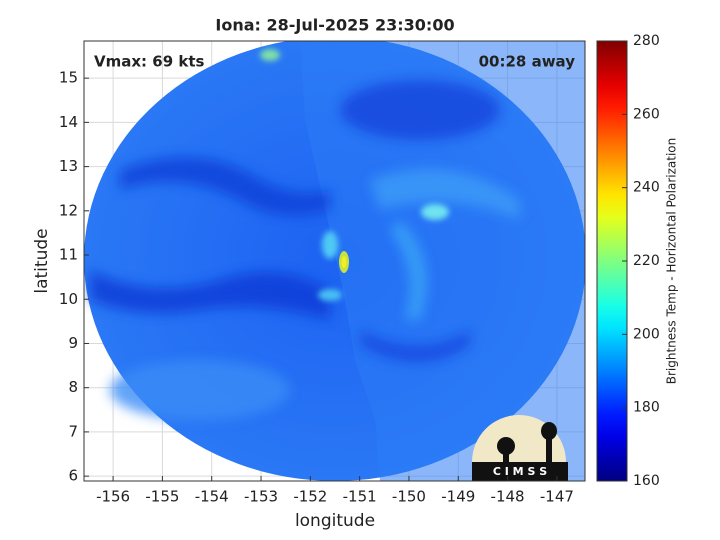  I want to click on x-tick-label: -154, so click(212, 497).